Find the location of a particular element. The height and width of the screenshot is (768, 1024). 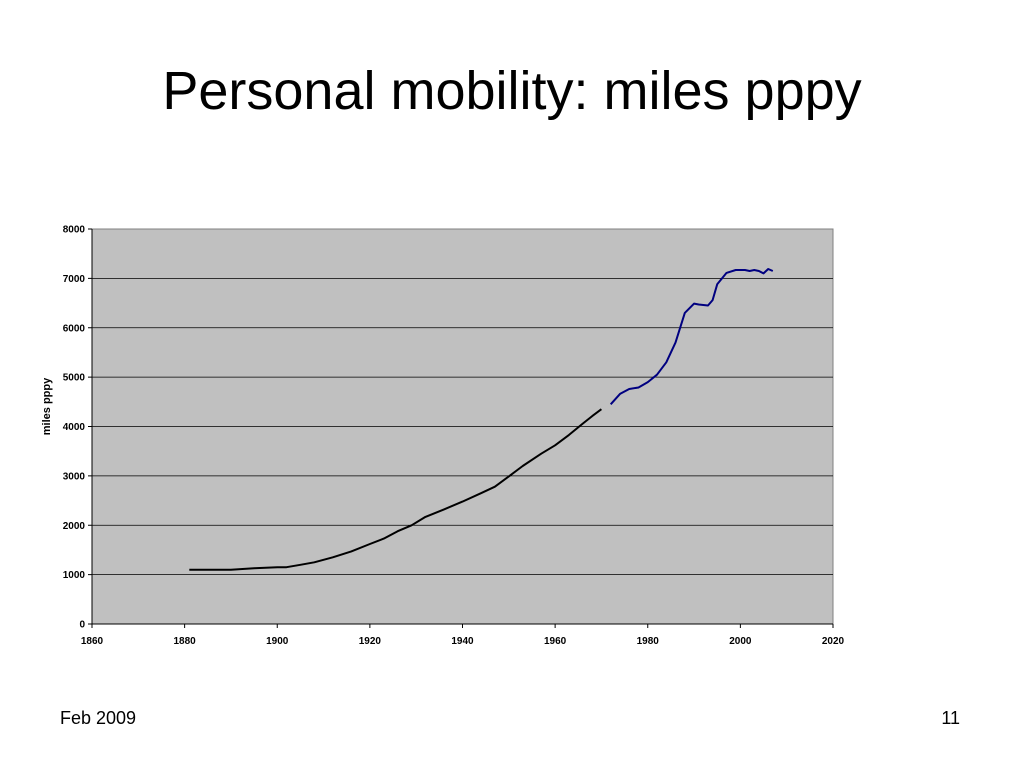

x-tick-label: 1920 is located at coordinates (370, 641).